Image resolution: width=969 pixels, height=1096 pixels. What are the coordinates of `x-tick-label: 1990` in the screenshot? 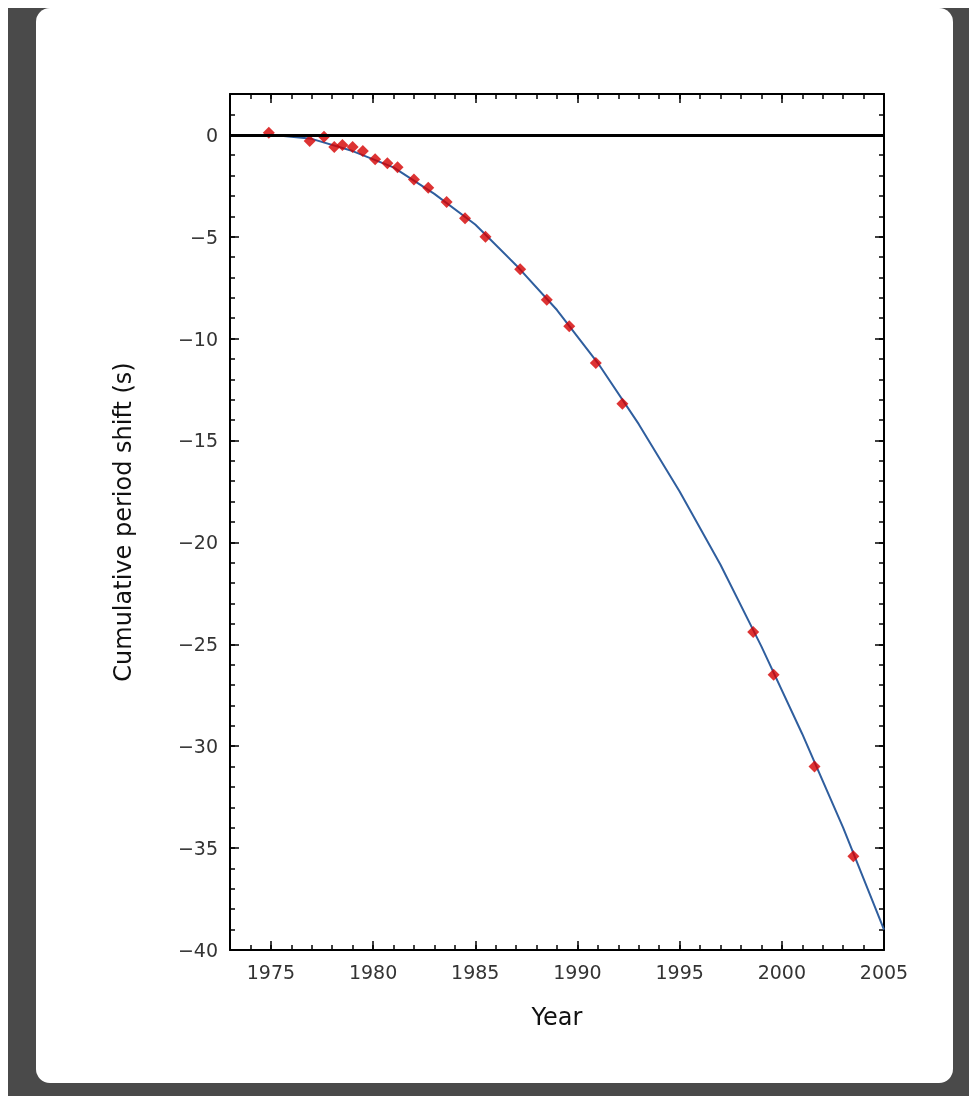 It's located at (577, 971).